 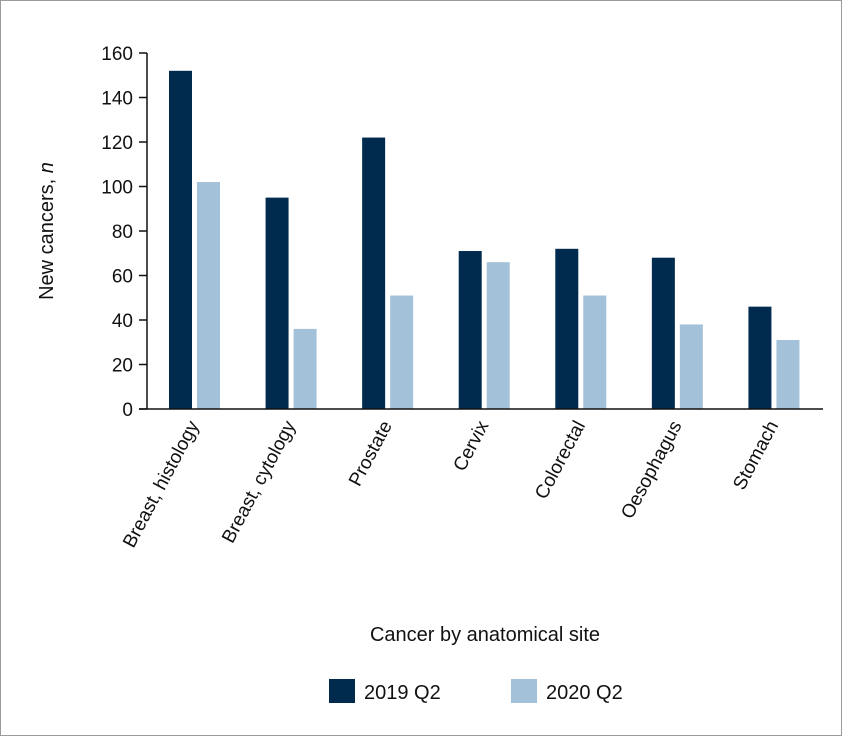 What do you see at coordinates (117, 188) in the screenshot?
I see `y-tick-label: 100` at bounding box center [117, 188].